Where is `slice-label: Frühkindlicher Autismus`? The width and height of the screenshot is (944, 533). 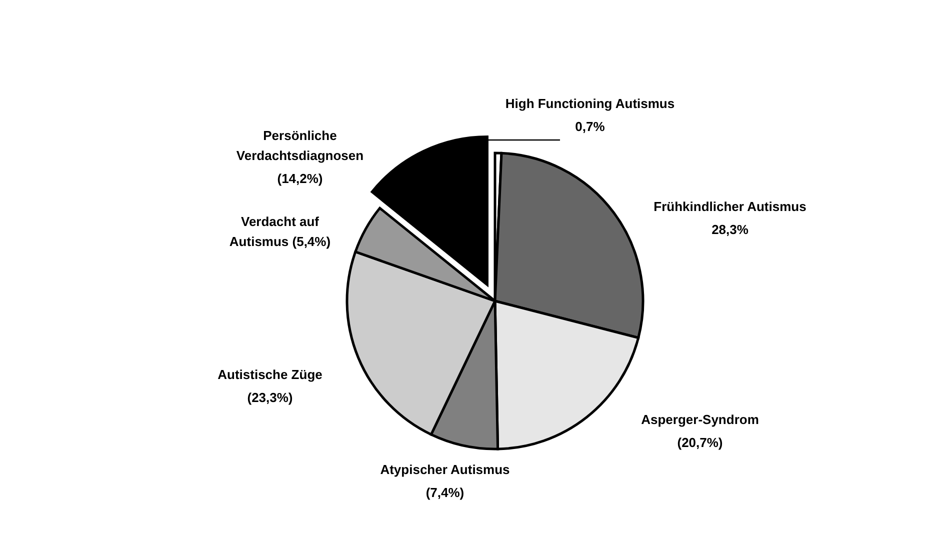 slice-label: Frühkindlicher Autismus is located at coordinates (730, 206).